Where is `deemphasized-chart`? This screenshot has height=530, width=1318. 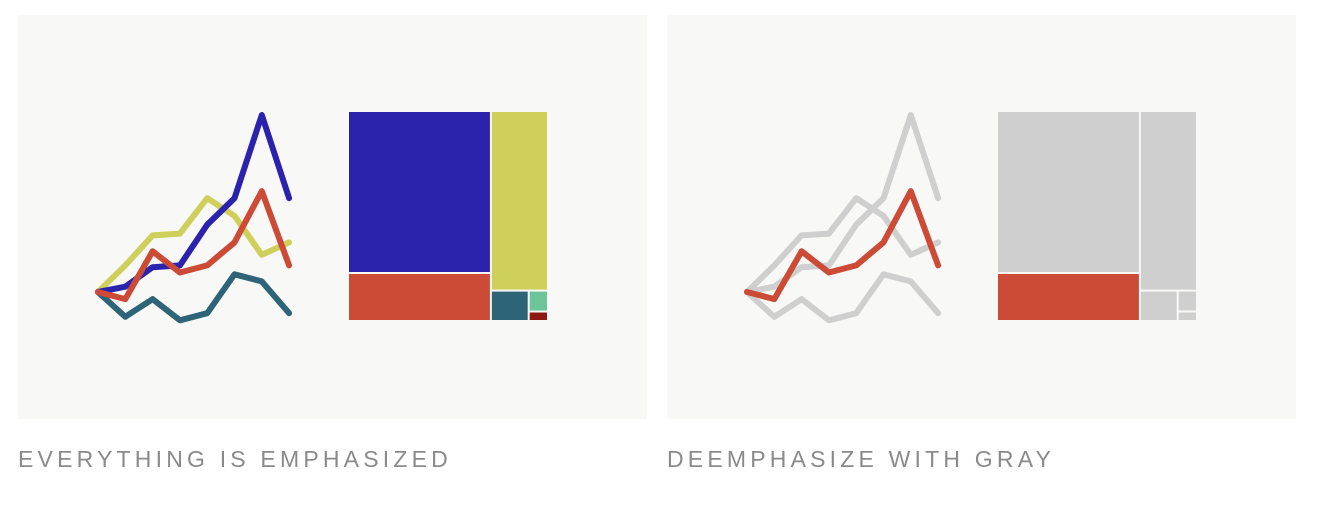 deemphasized-chart is located at coordinates (970, 218).